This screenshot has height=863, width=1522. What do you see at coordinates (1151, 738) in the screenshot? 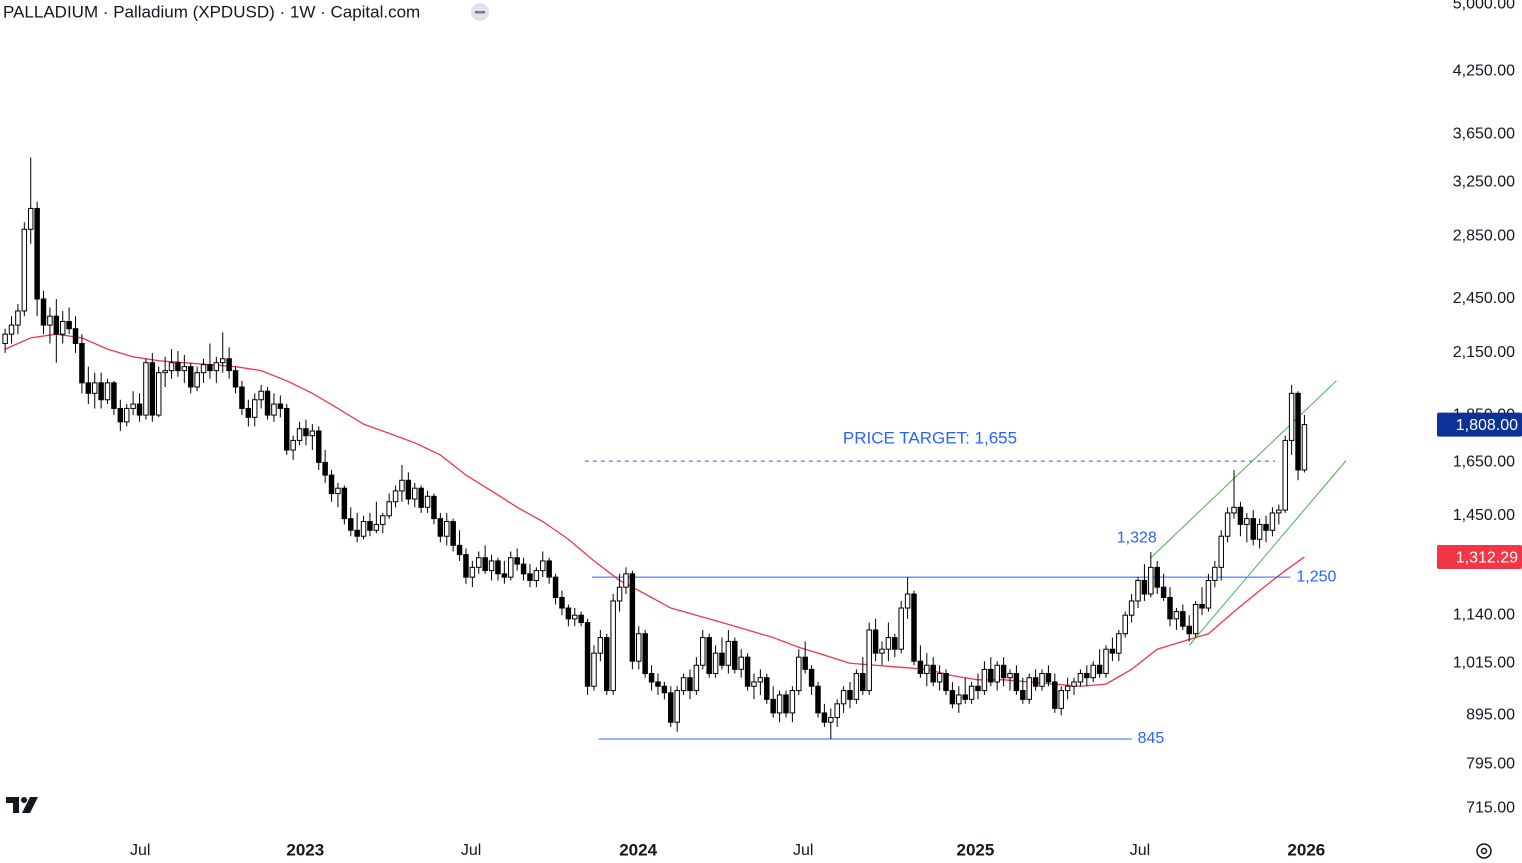
I see `level-label: 845` at bounding box center [1151, 738].